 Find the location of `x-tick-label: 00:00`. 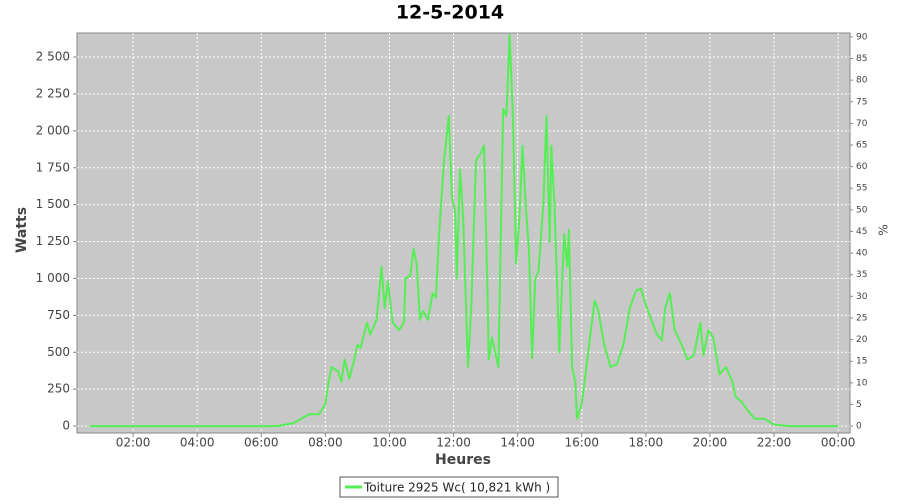

x-tick-label: 00:00 is located at coordinates (838, 443).